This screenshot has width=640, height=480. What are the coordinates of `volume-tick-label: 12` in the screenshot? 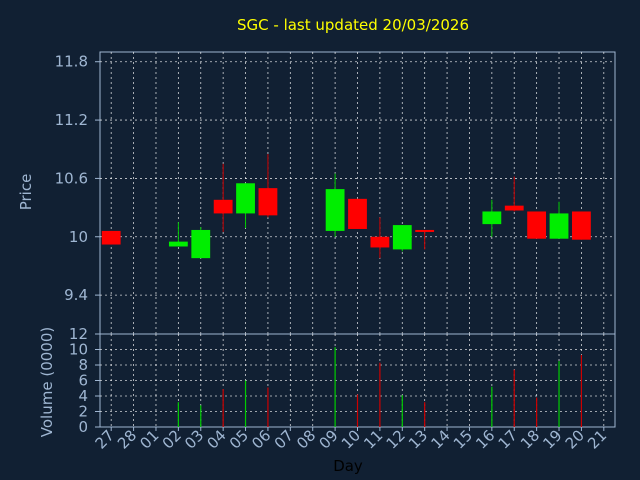 It's located at (78, 334).